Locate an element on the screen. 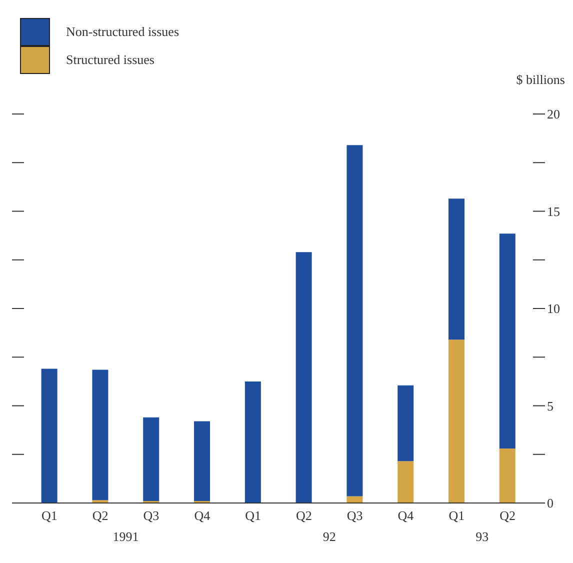  text: 92 is located at coordinates (329, 537).